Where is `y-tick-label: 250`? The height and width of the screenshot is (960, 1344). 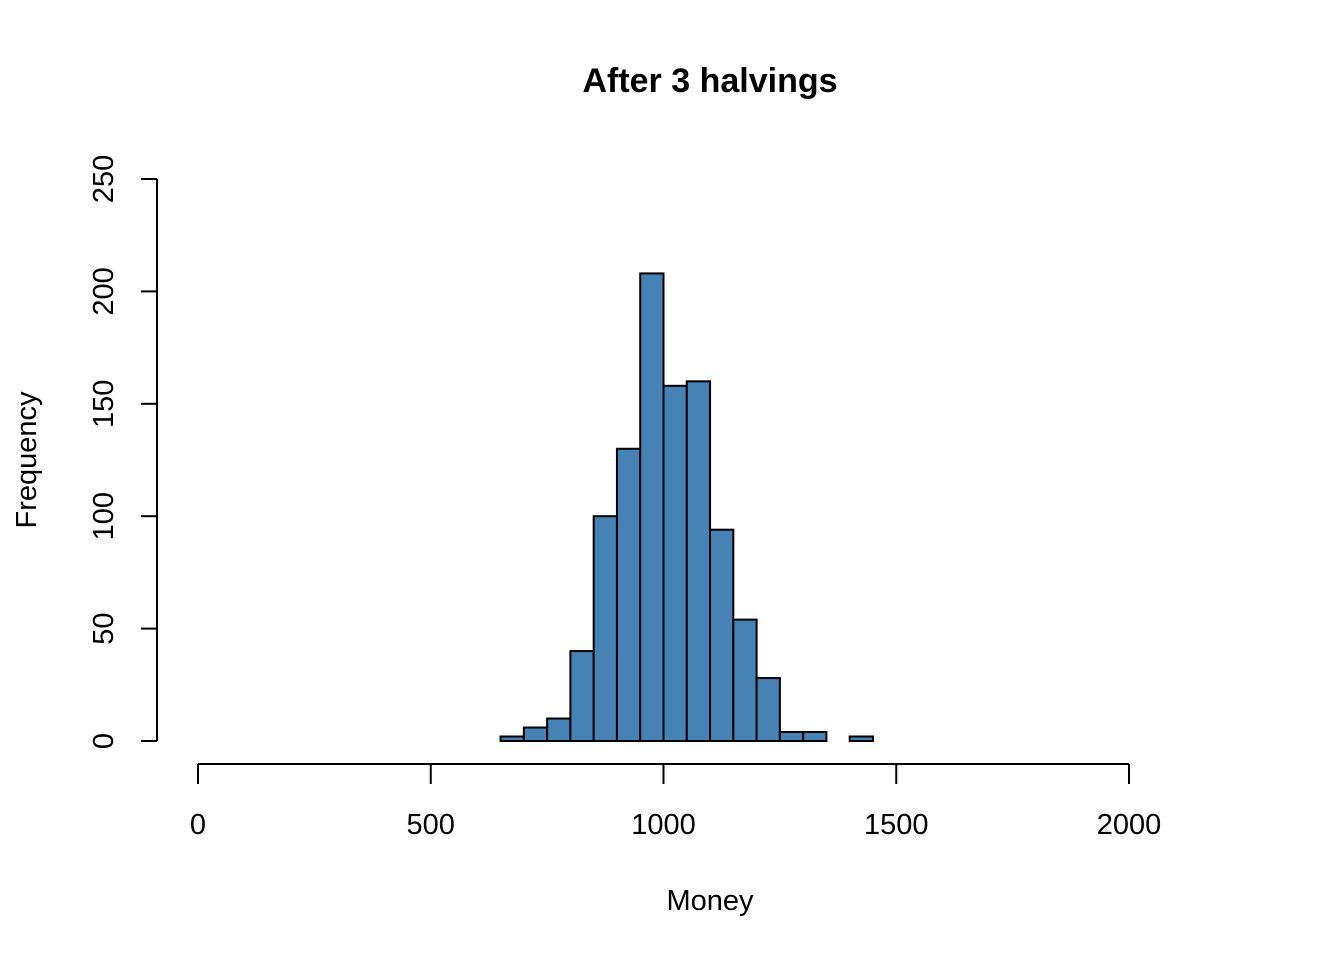 y-tick-label: 250 is located at coordinates (104, 179).